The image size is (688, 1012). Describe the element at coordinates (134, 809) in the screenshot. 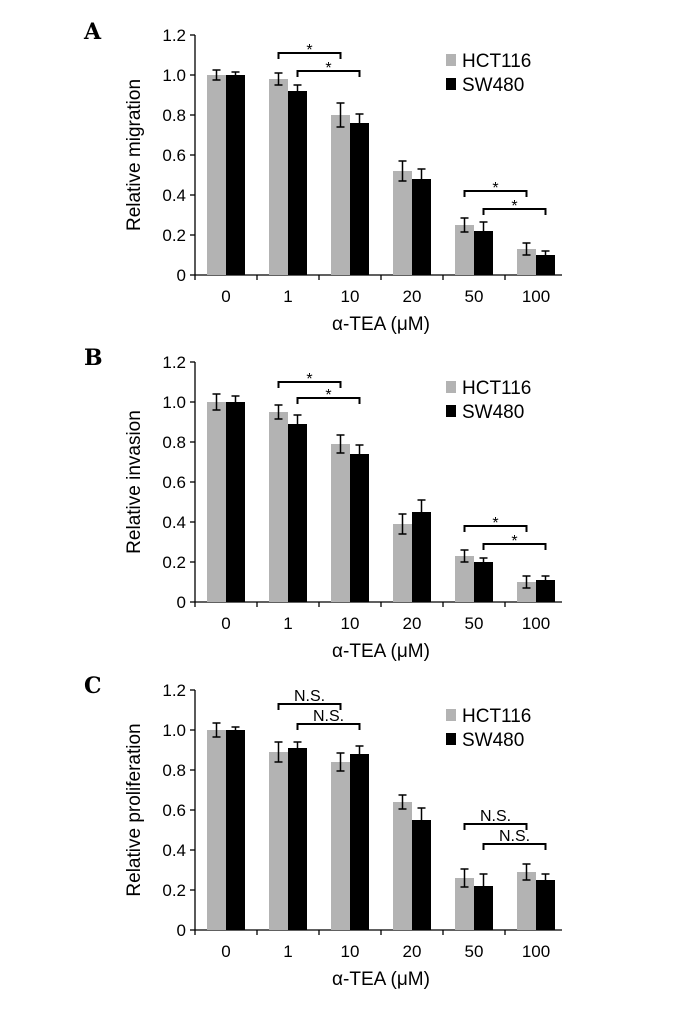

I see `y-axis-title: Relative proliferation` at that location.